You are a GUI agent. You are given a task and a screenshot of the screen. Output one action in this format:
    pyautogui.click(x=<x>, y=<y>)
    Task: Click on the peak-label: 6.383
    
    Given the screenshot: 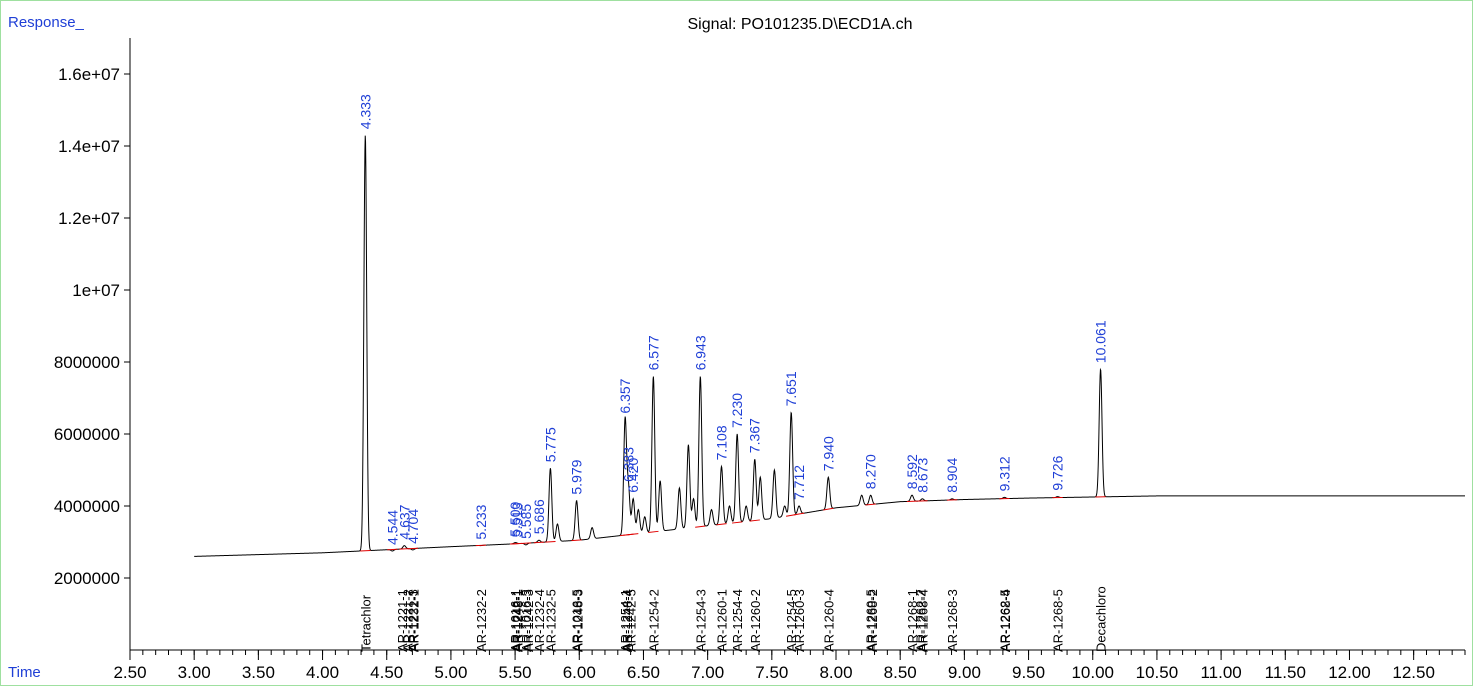 What is the action you would take?
    pyautogui.click(x=628, y=464)
    